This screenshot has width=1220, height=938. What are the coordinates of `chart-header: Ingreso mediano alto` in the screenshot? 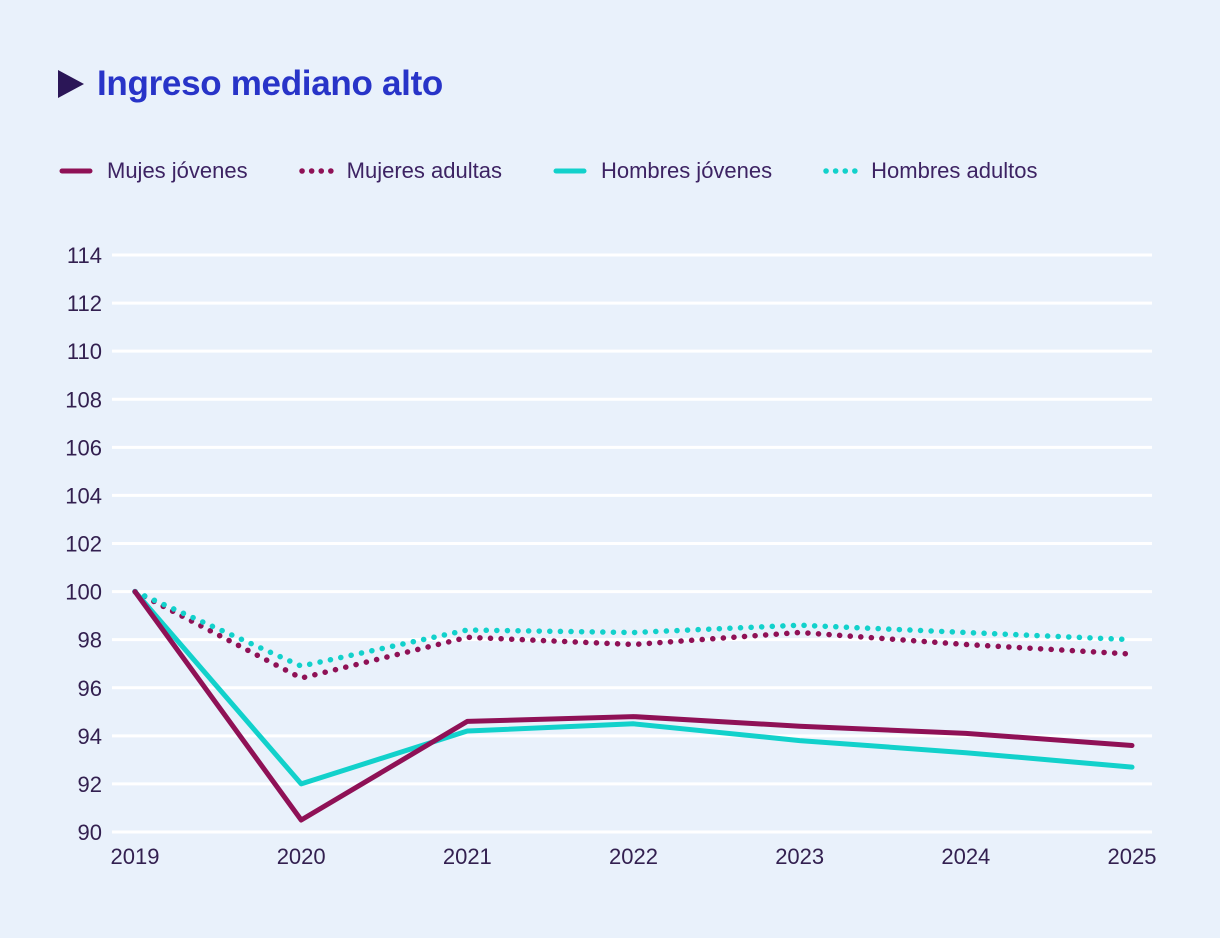 It's located at (250, 84).